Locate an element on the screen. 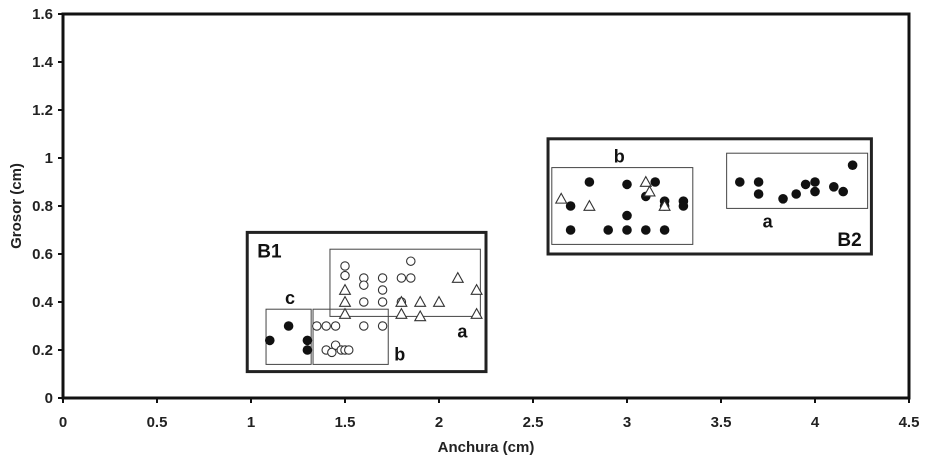 This screenshot has height=459, width=927. x-tick-label: 2 is located at coordinates (439, 422).